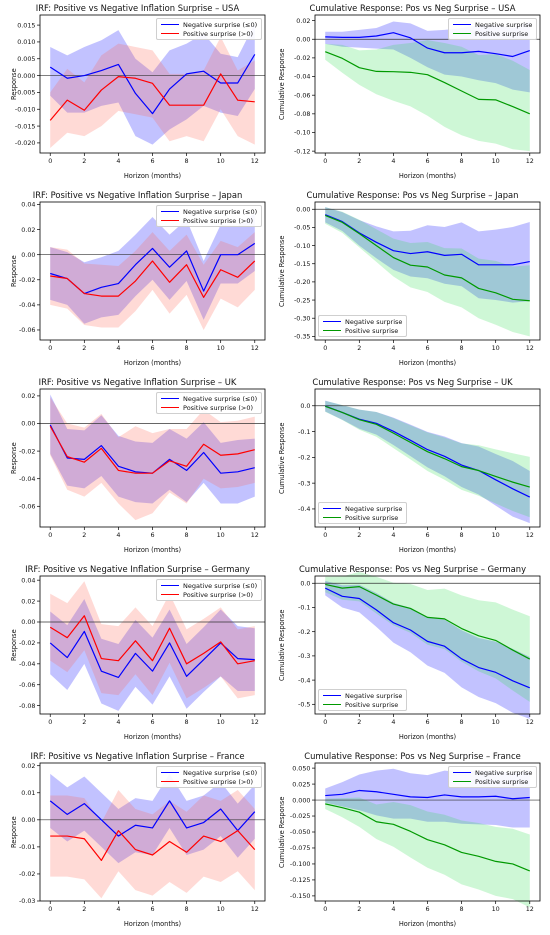 The image size is (550, 935). What do you see at coordinates (28, 793) in the screenshot?
I see `y-tick-label: 0.01` at bounding box center [28, 793].